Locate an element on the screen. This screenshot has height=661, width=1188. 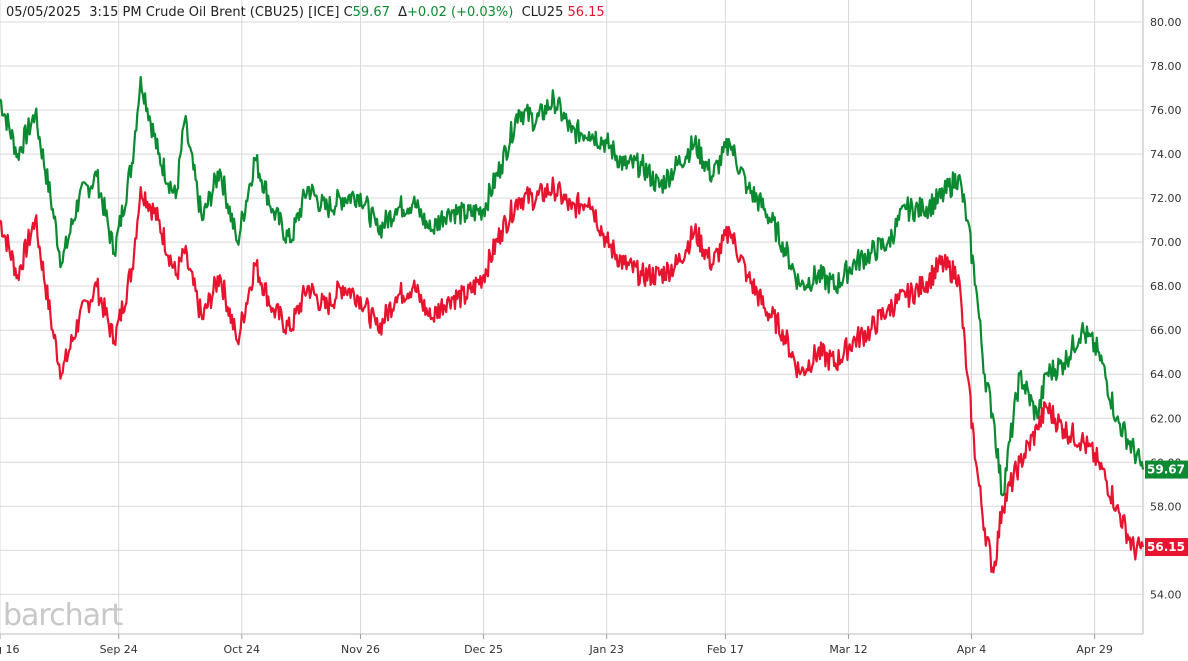
header-date: 05/05/2025 is located at coordinates (43, 12).